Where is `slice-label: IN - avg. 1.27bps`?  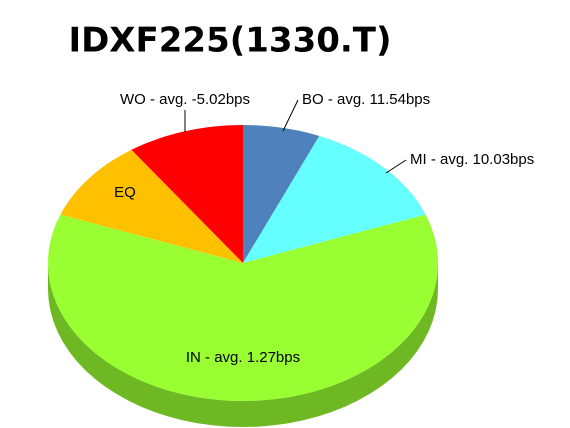 slice-label: IN - avg. 1.27bps is located at coordinates (243, 357).